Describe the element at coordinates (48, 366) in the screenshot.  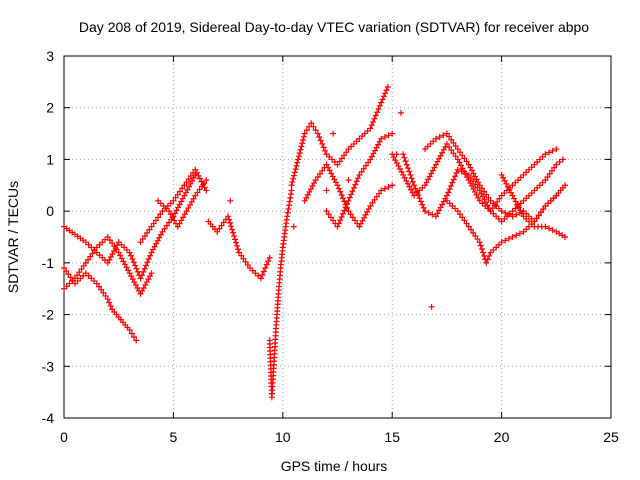
I see `y-tick-label: -3` at that location.